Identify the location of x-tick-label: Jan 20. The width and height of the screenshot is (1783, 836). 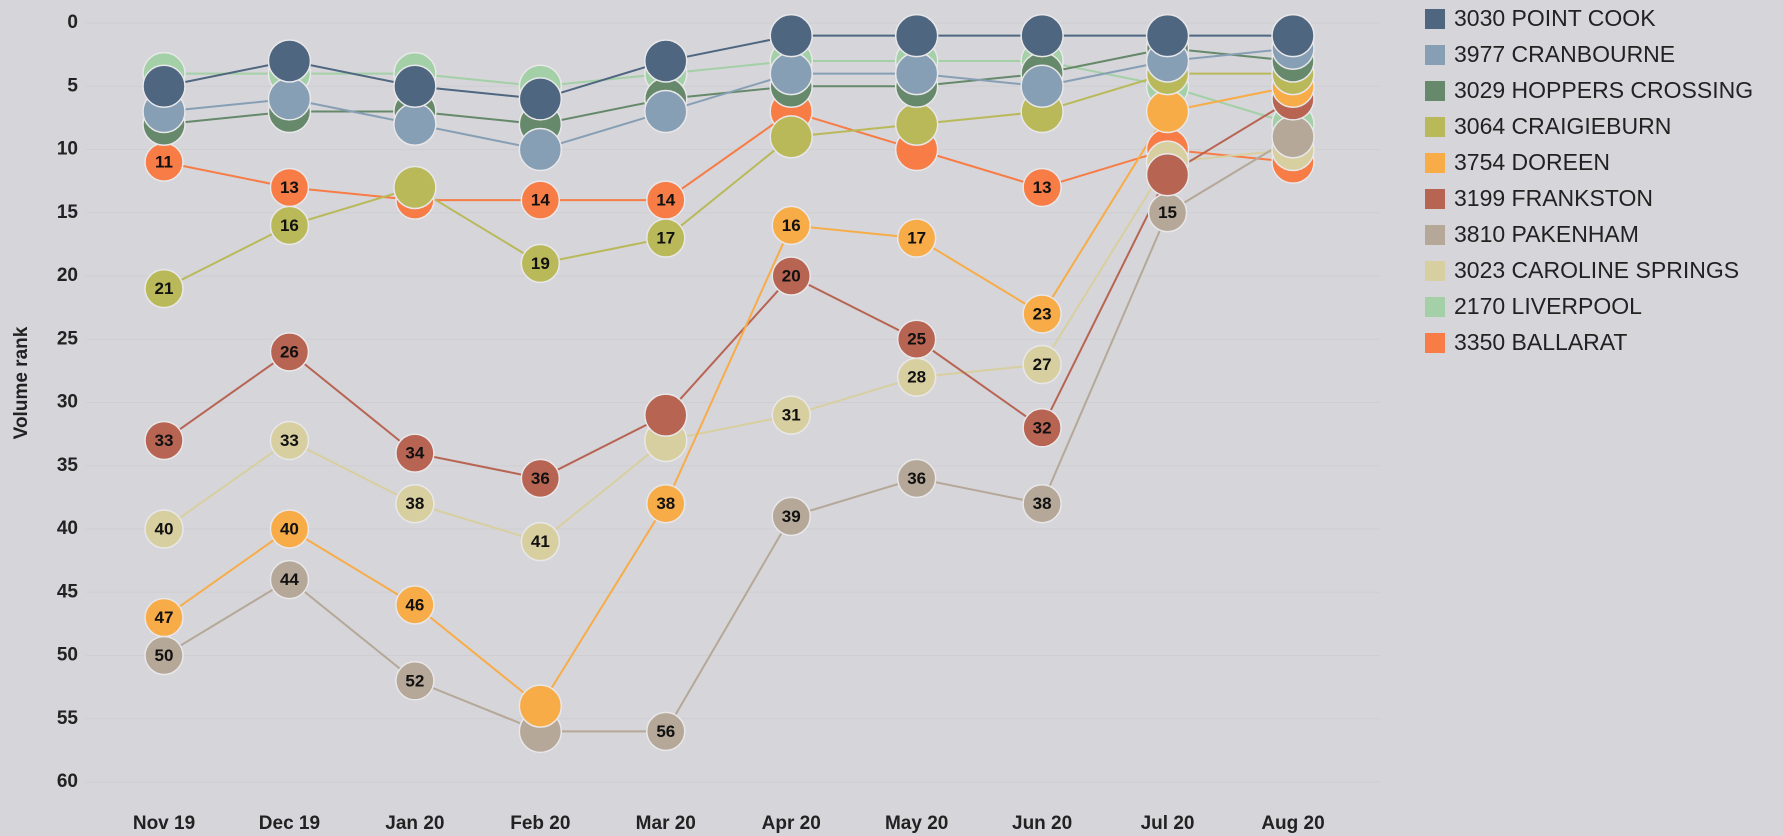
(414, 823).